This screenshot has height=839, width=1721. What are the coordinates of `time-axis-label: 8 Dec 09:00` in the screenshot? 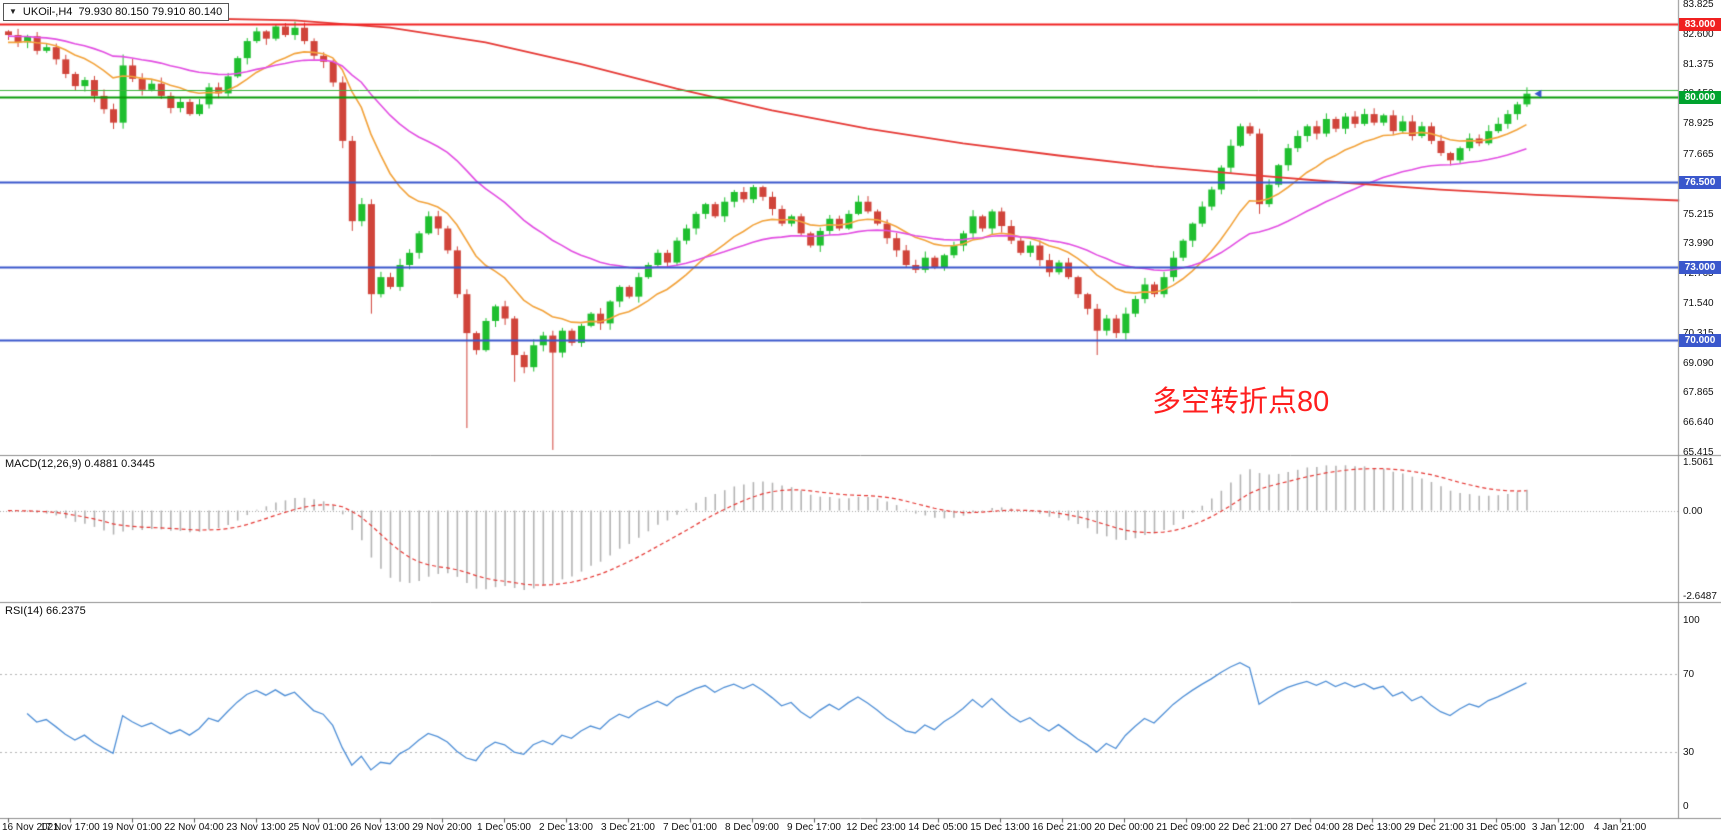 It's located at (752, 827).